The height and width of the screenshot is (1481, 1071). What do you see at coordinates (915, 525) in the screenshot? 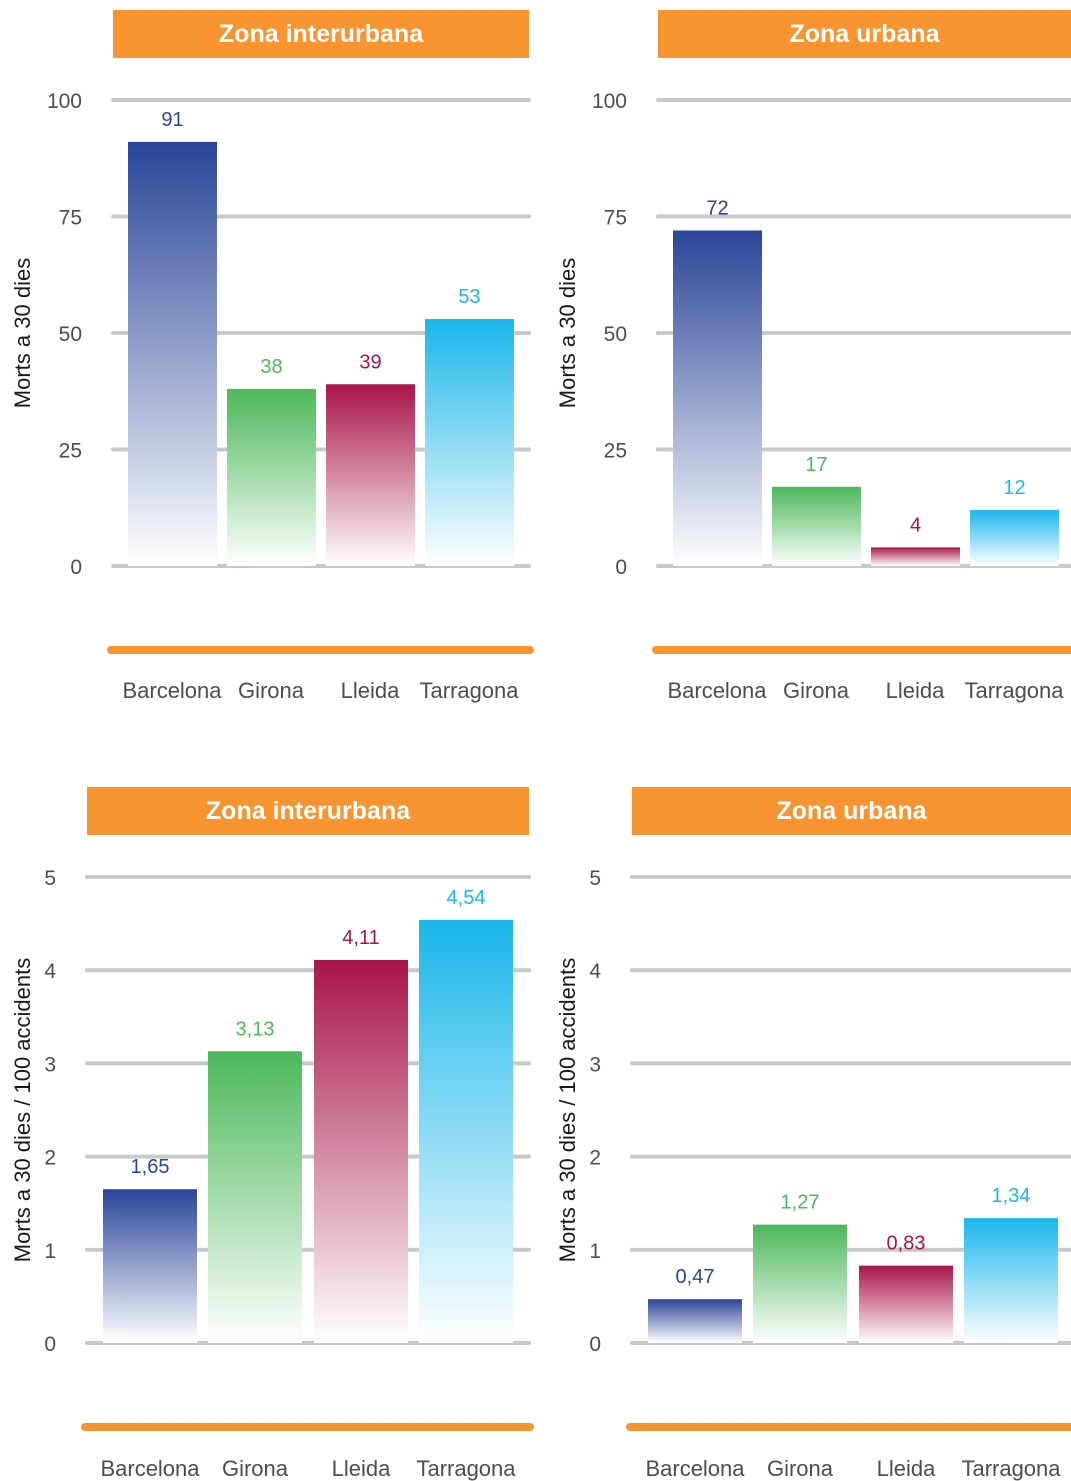
I see `bar-value-label: 4` at bounding box center [915, 525].